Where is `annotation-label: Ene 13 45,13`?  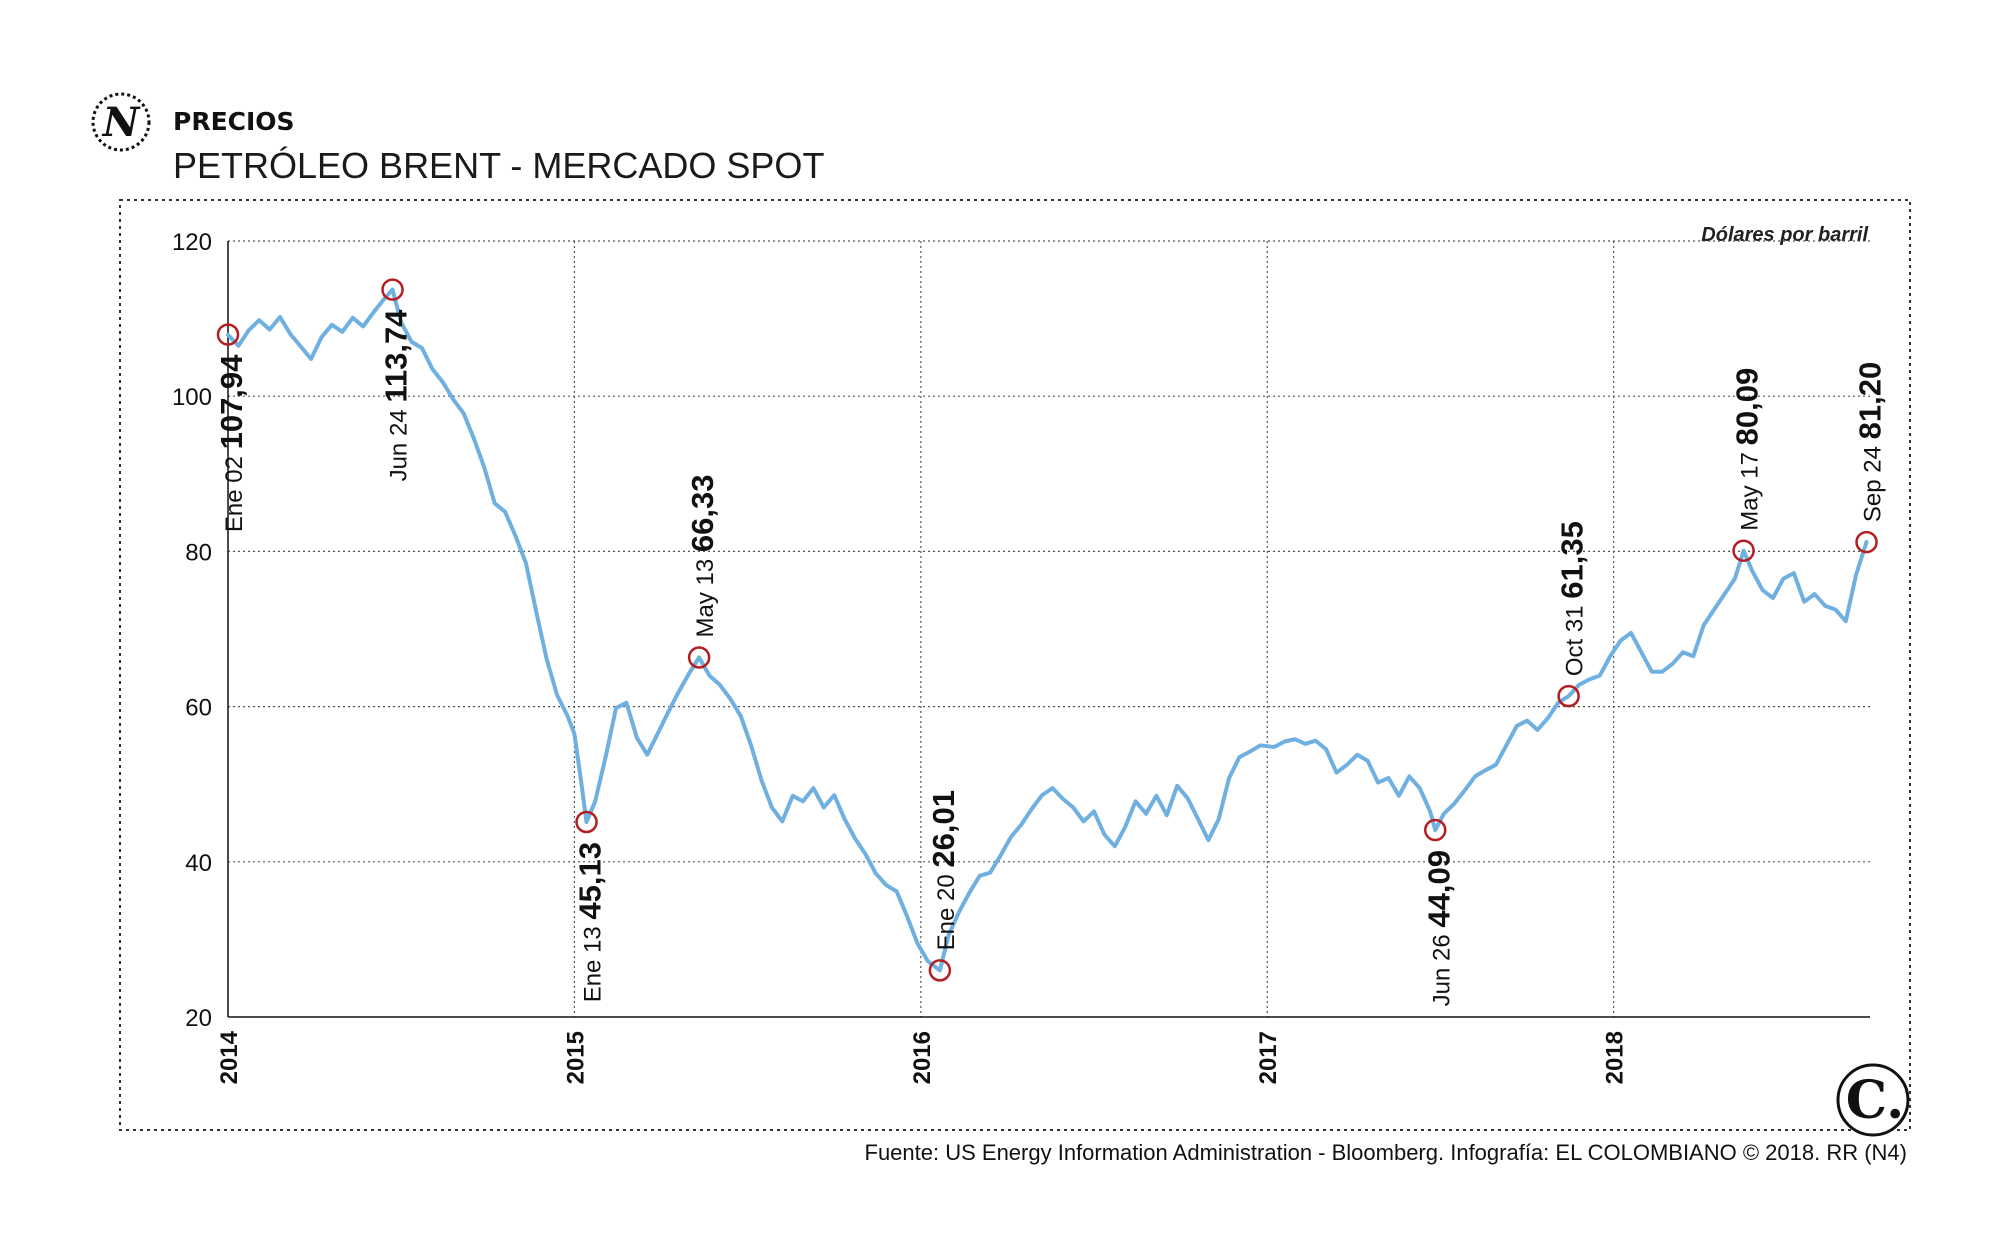 annotation-label: Ene 13 45,13 is located at coordinates (590, 922).